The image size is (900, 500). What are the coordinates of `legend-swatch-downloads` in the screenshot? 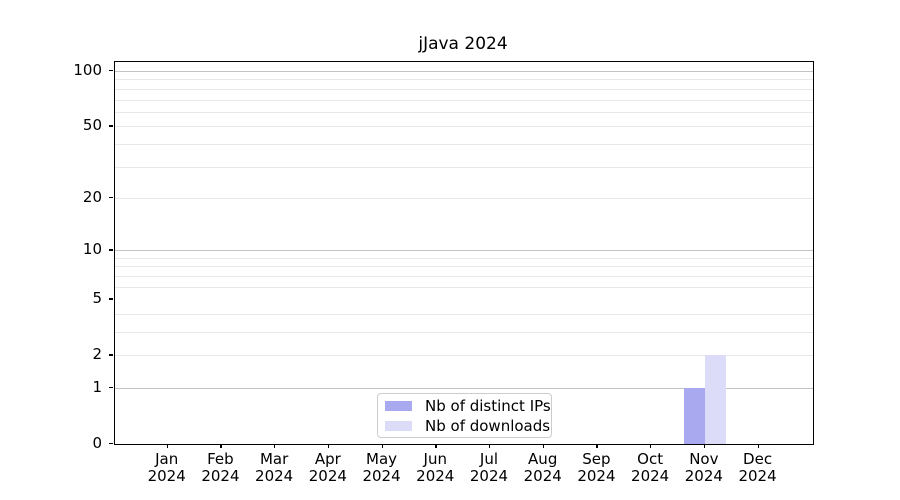 It's located at (398, 425).